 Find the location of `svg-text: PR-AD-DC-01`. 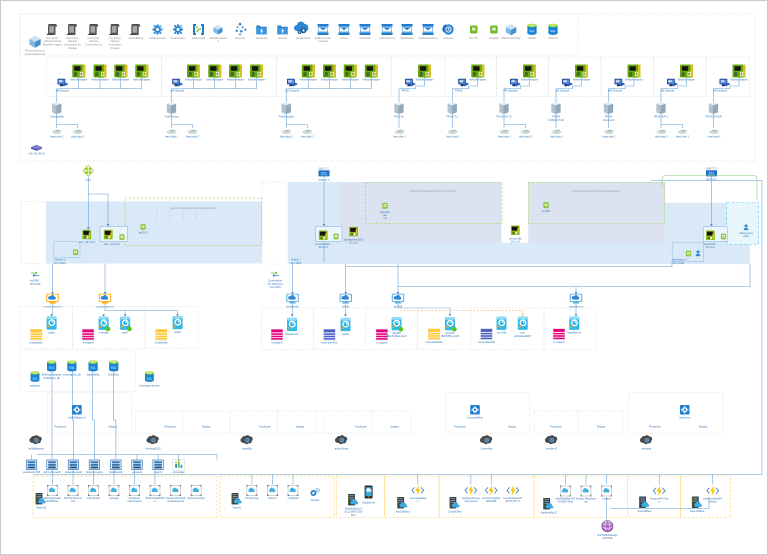

svg-text: PR-AD-DC-01 is located at coordinates (504, 117).